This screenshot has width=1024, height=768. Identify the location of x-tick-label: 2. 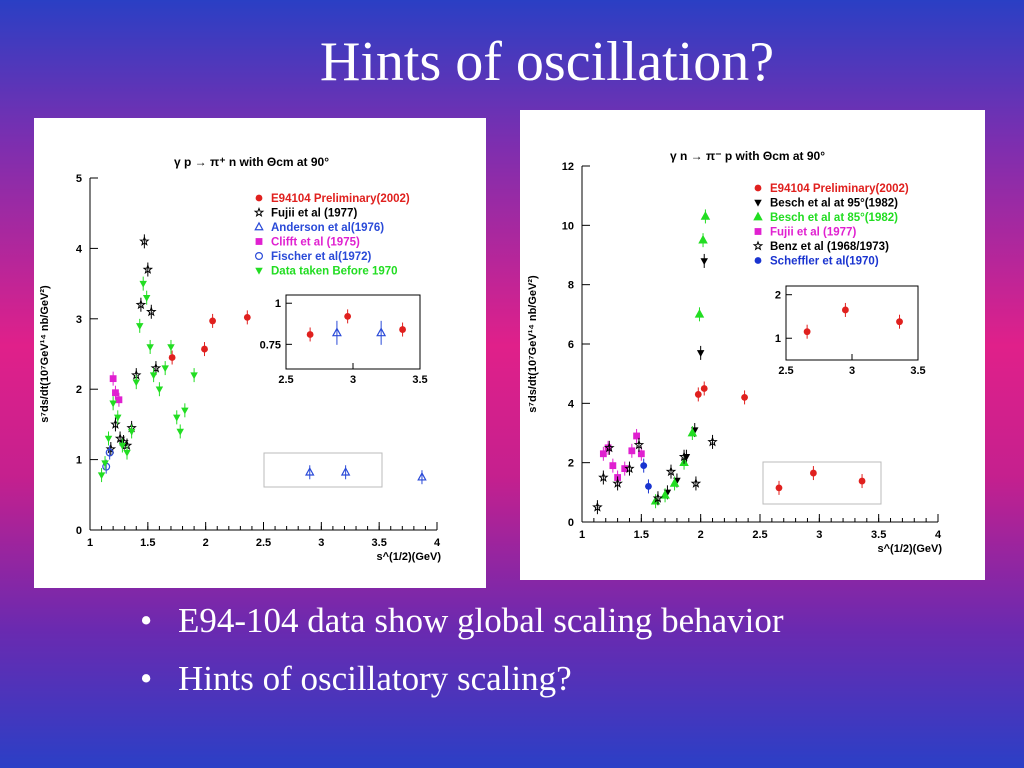
(206, 543).